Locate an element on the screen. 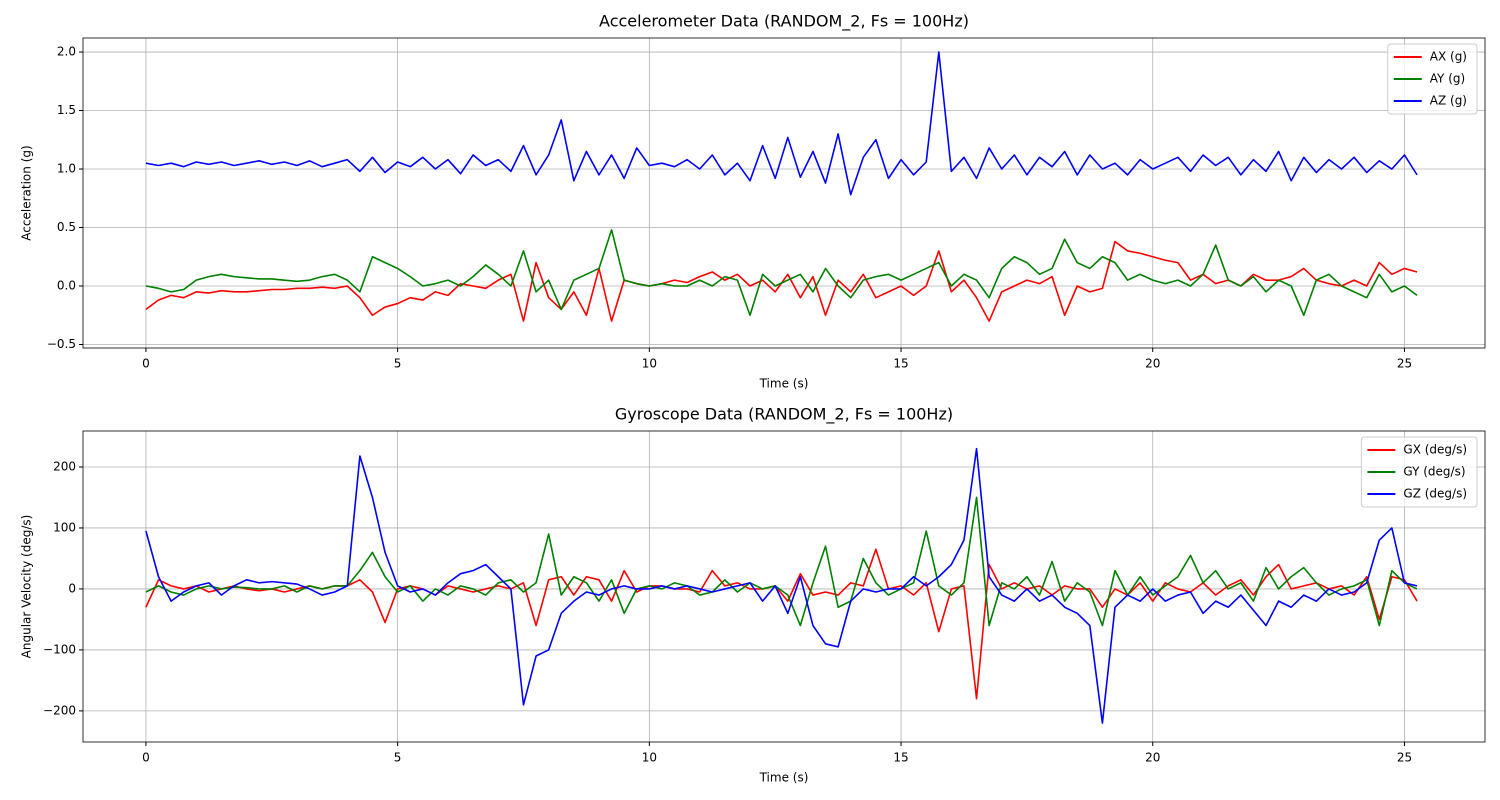 This screenshot has width=1500, height=800. legend-label: GZ (deg/s) is located at coordinates (1435, 494).